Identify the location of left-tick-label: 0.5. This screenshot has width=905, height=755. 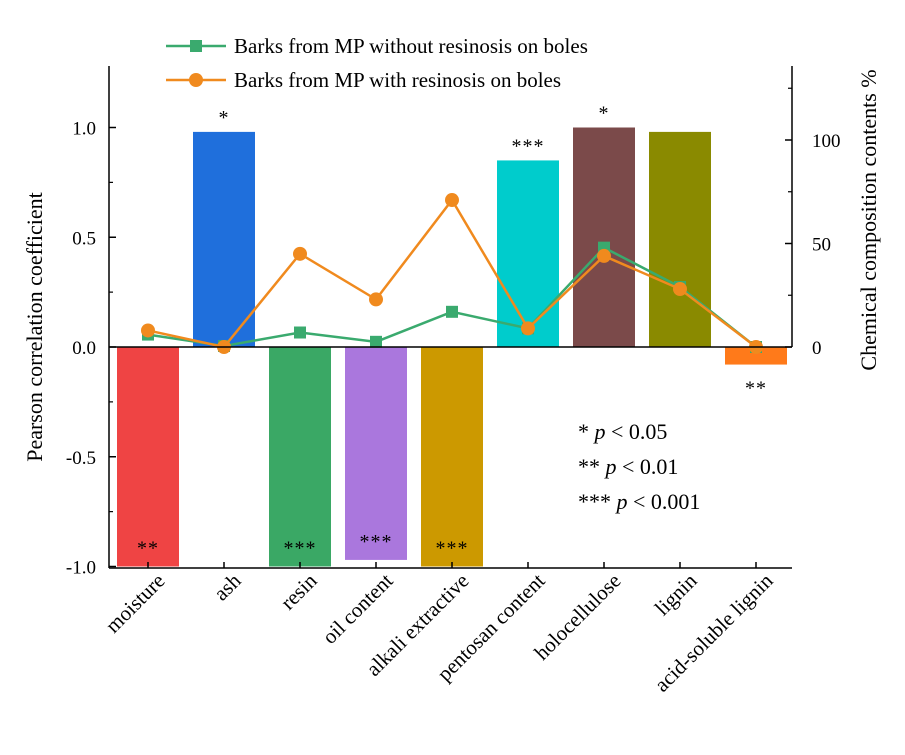
(84, 238).